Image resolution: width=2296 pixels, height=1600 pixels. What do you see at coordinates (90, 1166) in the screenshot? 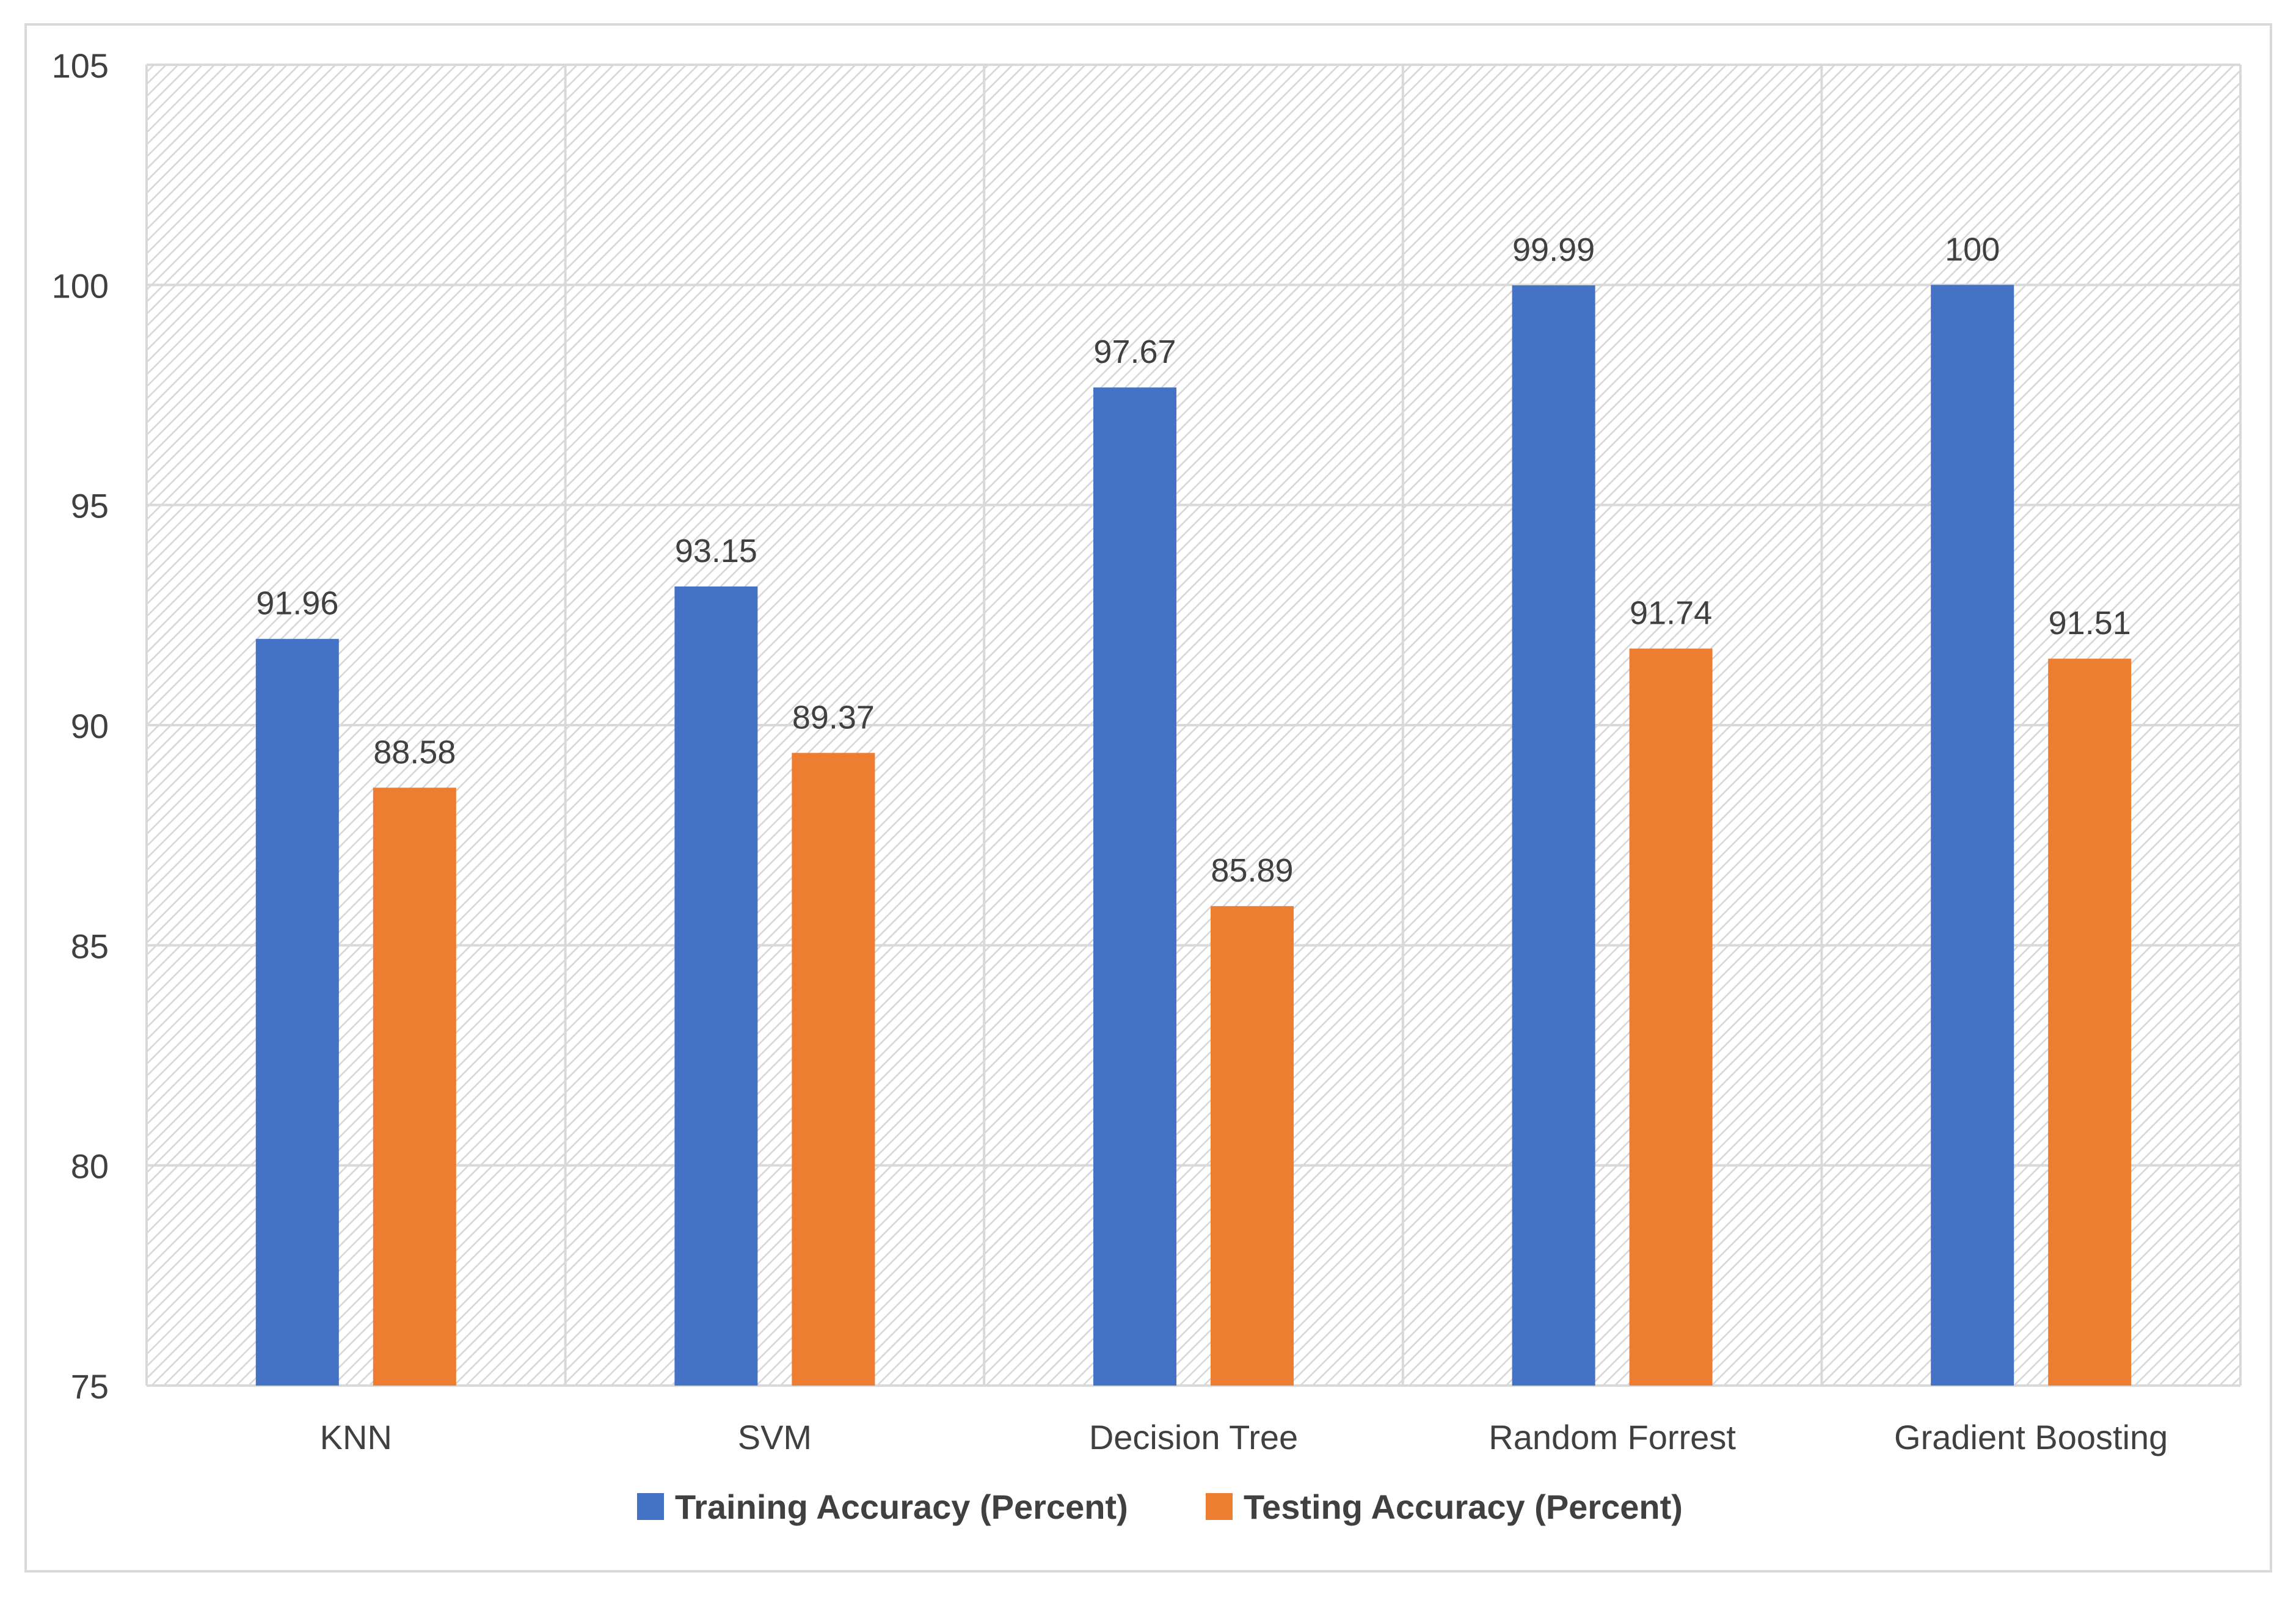
I see `y-tick-label: 80` at bounding box center [90, 1166].